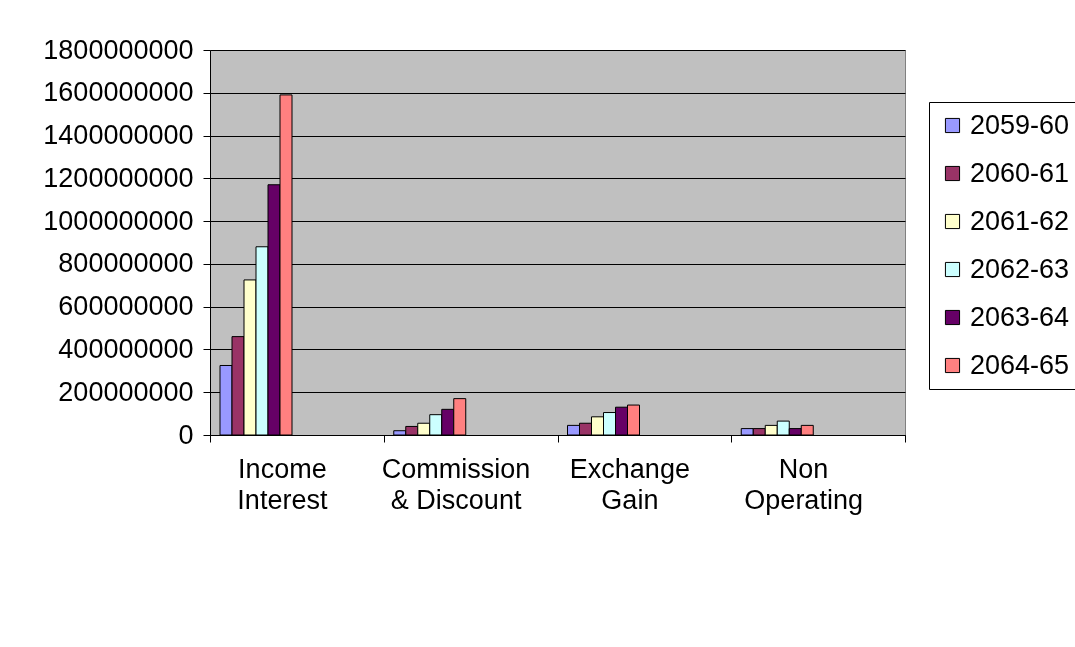 The height and width of the screenshot is (647, 1075). I want to click on legend-label: 2064-65, so click(1020, 364).